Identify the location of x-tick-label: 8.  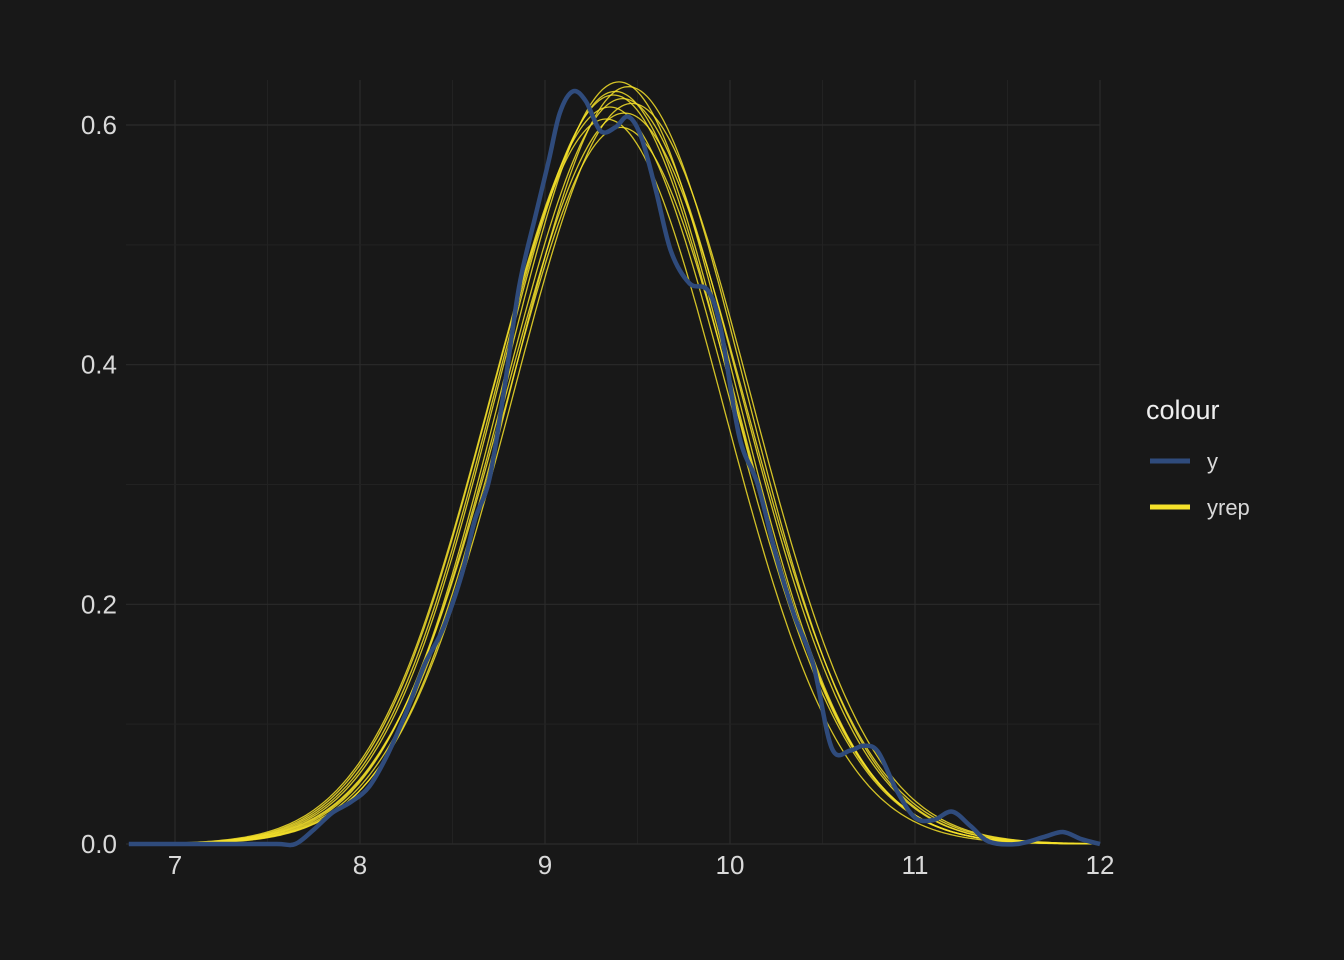
(360, 865).